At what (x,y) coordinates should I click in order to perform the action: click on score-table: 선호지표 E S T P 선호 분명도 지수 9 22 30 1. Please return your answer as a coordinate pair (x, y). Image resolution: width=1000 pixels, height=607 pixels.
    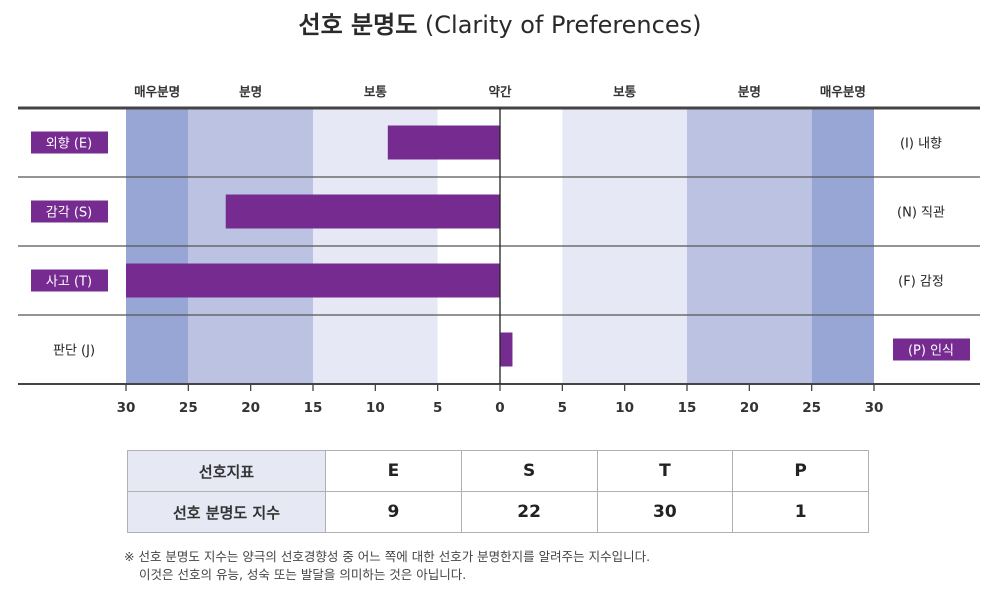
    Looking at the image, I should click on (498, 491).